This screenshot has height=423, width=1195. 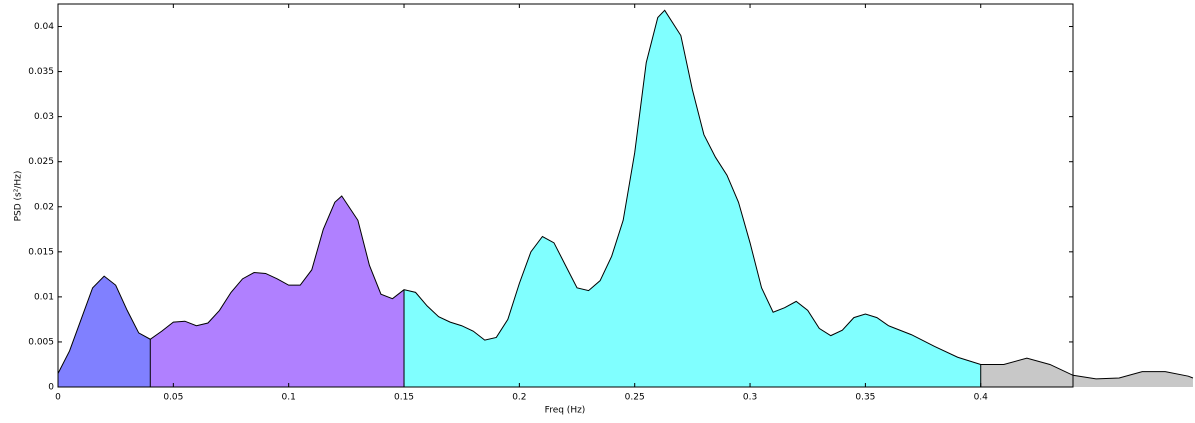 I want to click on x-axis-label: Freq (Hz), so click(x=565, y=411).